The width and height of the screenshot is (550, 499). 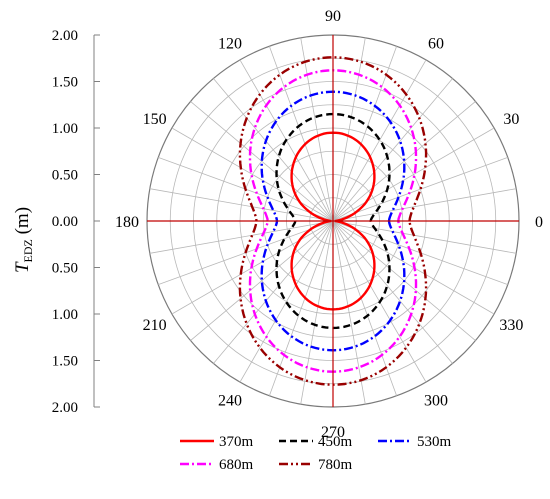 What do you see at coordinates (436, 44) in the screenshot?
I see `angle-label-60: 60` at bounding box center [436, 44].